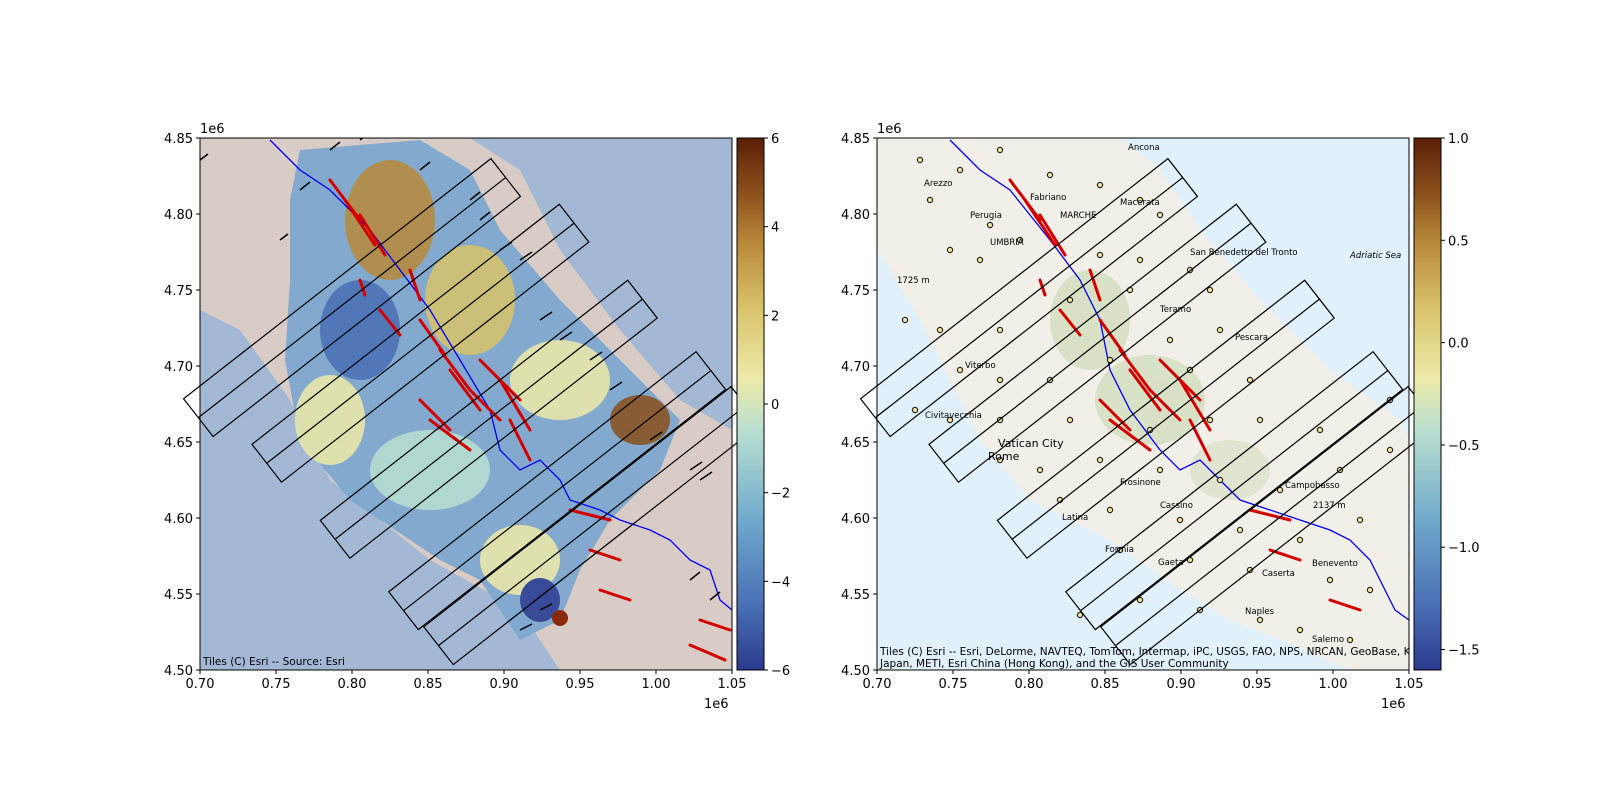 Image resolution: width=1600 pixels, height=800 pixels. Describe the element at coordinates (1458, 139) in the screenshot. I see `colorbar-tick-label: 1.0` at that location.